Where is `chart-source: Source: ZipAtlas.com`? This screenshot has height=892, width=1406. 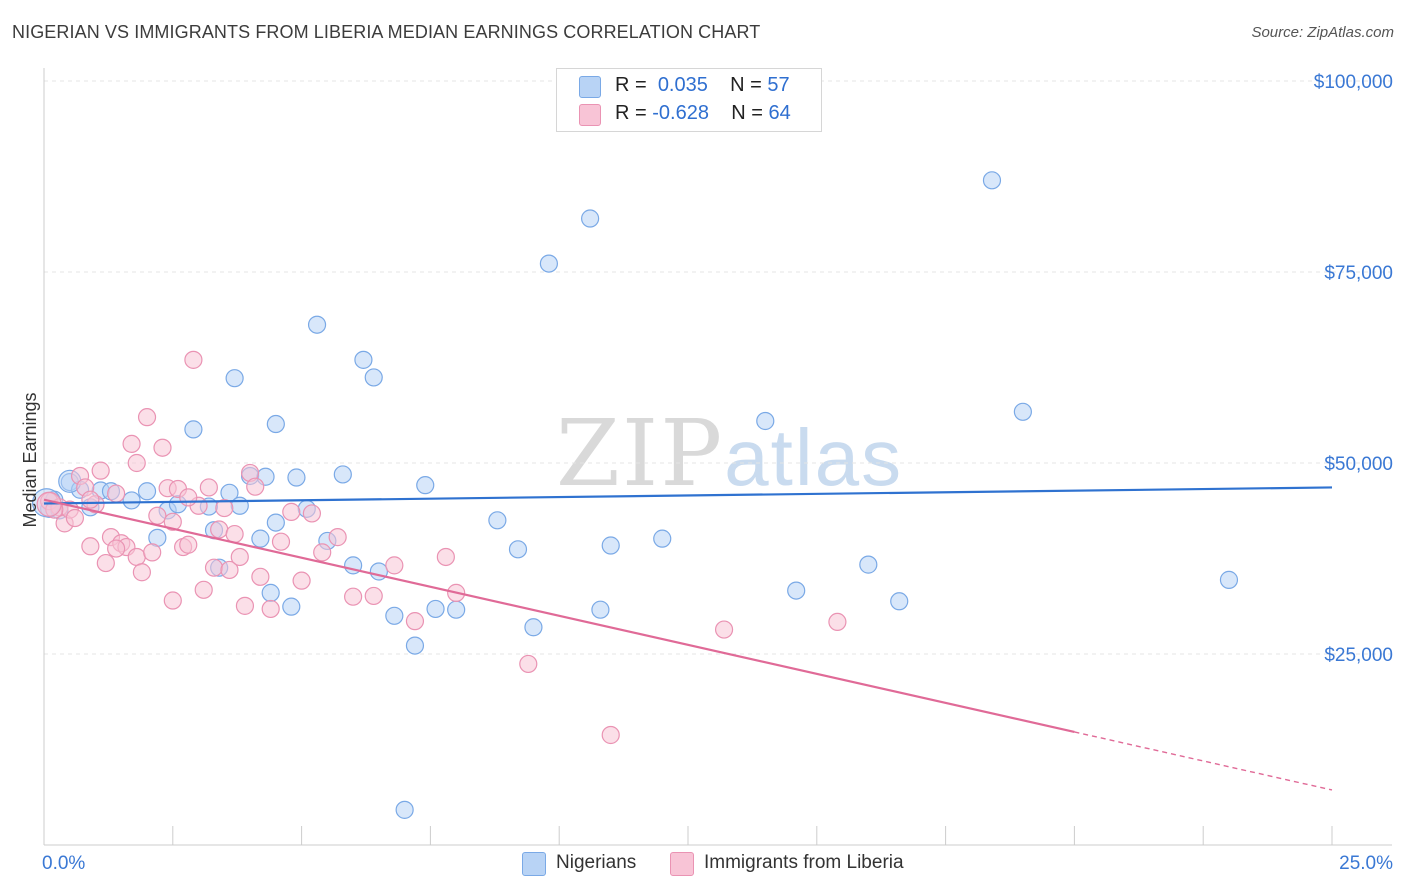 chart-source: Source: ZipAtlas.com is located at coordinates (1322, 32).